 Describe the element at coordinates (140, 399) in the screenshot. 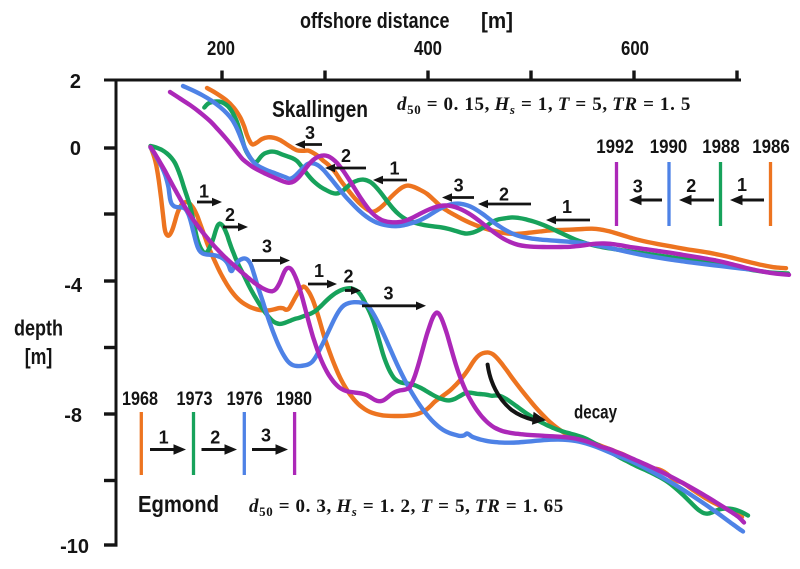

I see `svg-text: 1968` at that location.